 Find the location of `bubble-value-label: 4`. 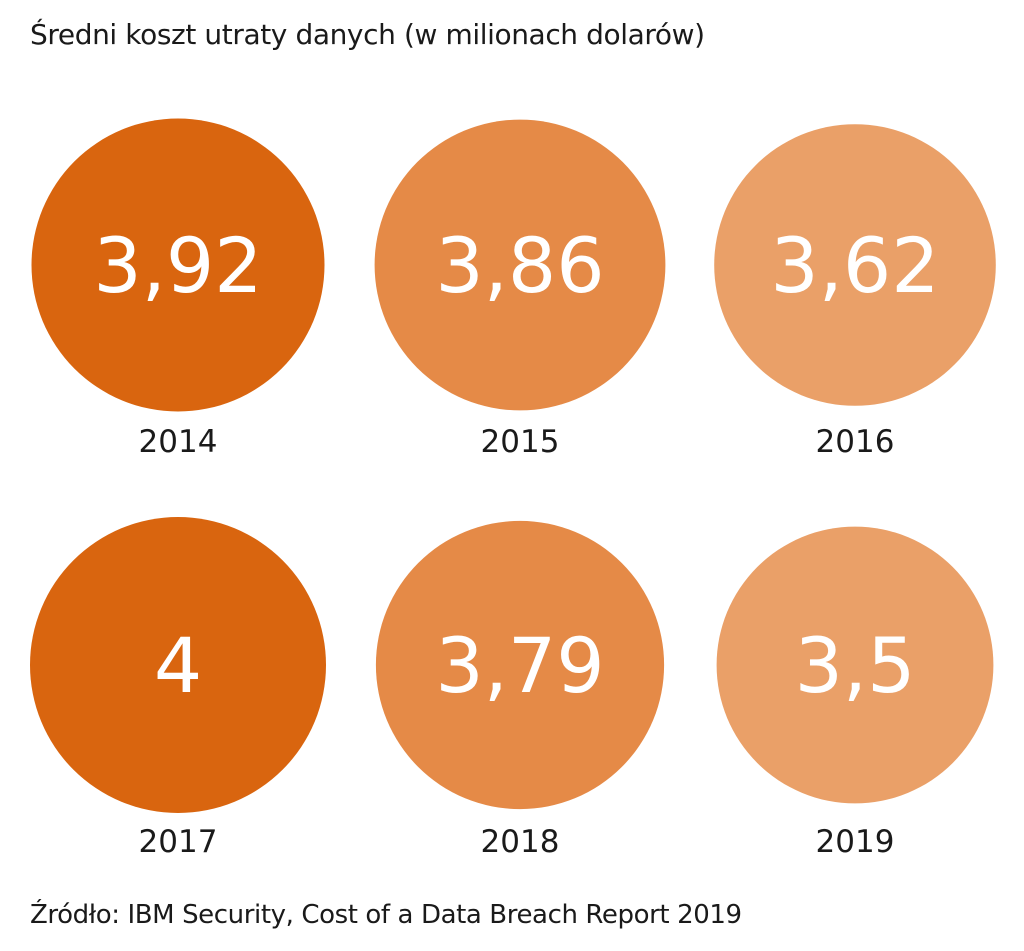

bubble-value-label: 4 is located at coordinates (178, 665).